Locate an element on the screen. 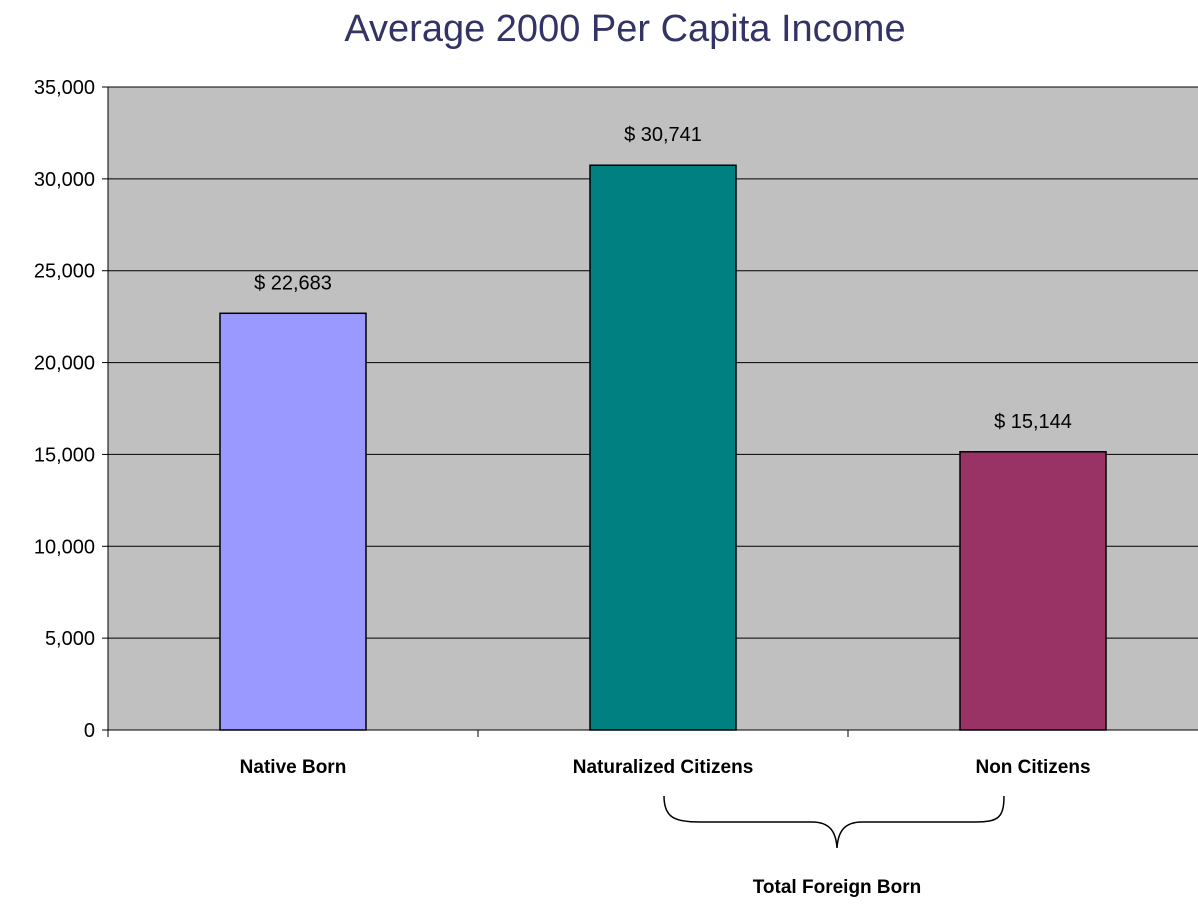 Image resolution: width=1198 pixels, height=905 pixels. x-axis-ticks is located at coordinates (478, 733).